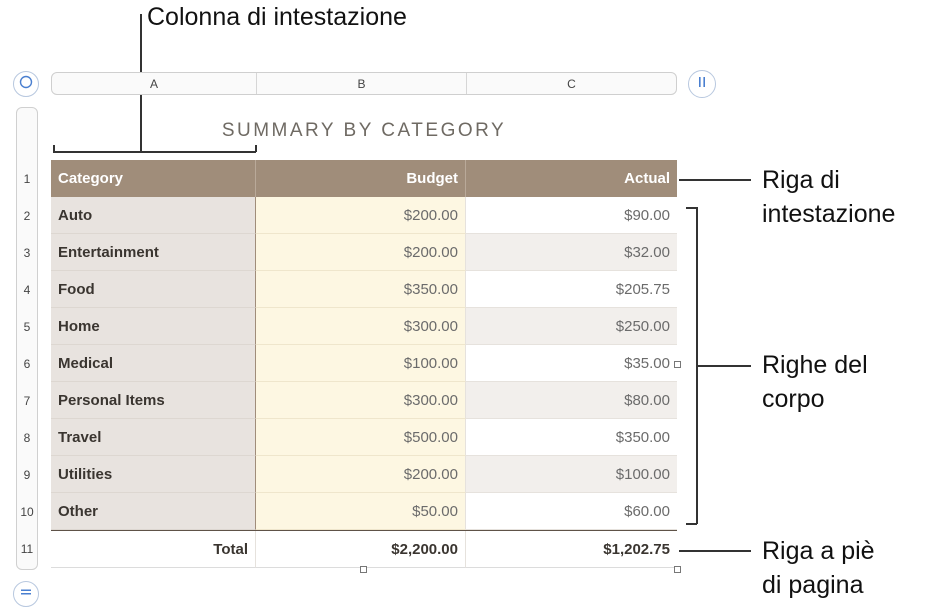 The height and width of the screenshot is (614, 928). Describe the element at coordinates (153, 474) in the screenshot. I see `category-cell: Utilities` at that location.